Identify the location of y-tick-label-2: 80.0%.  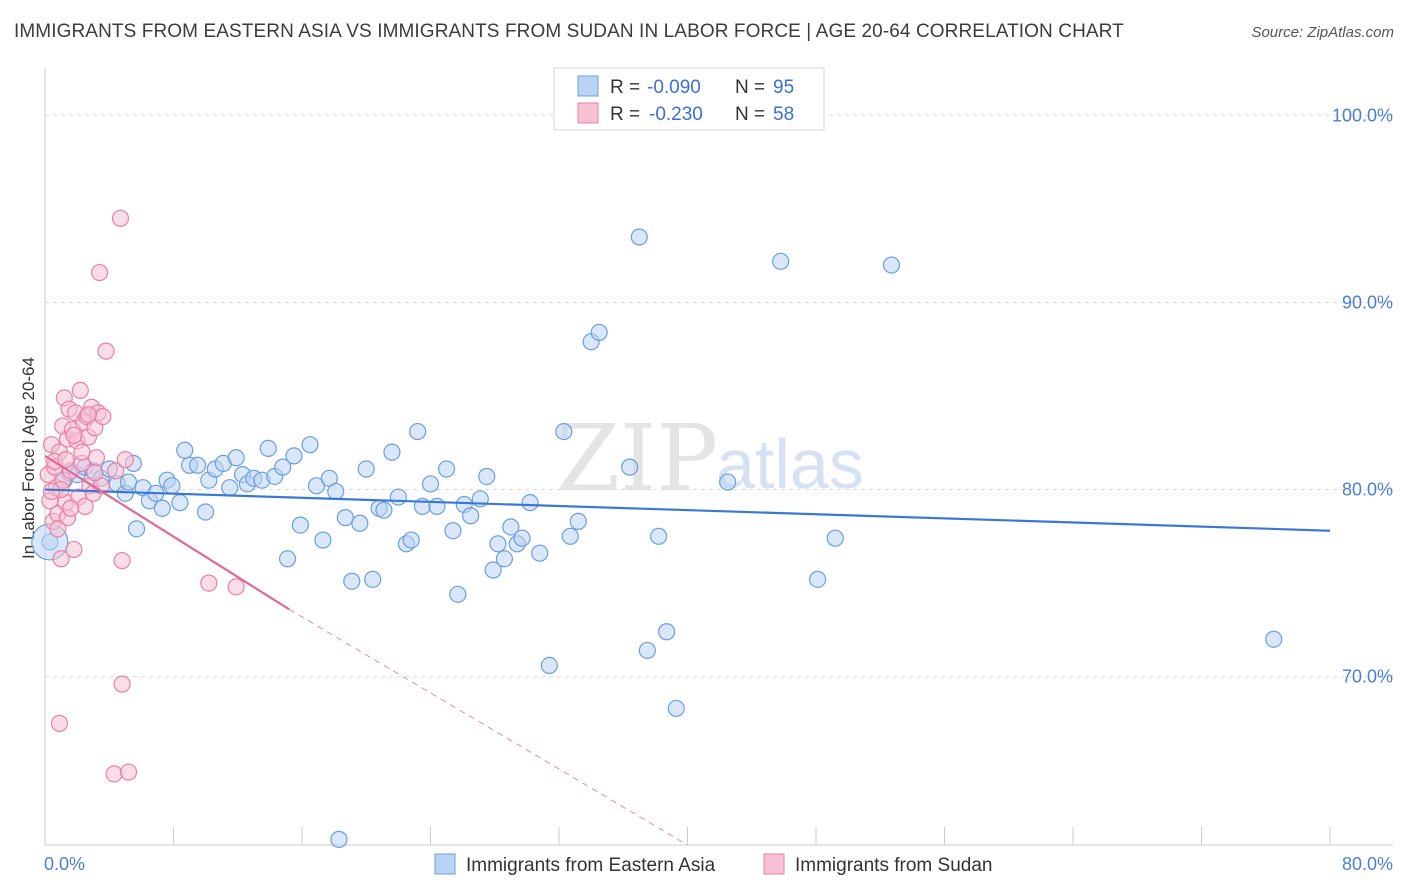
(1367, 490).